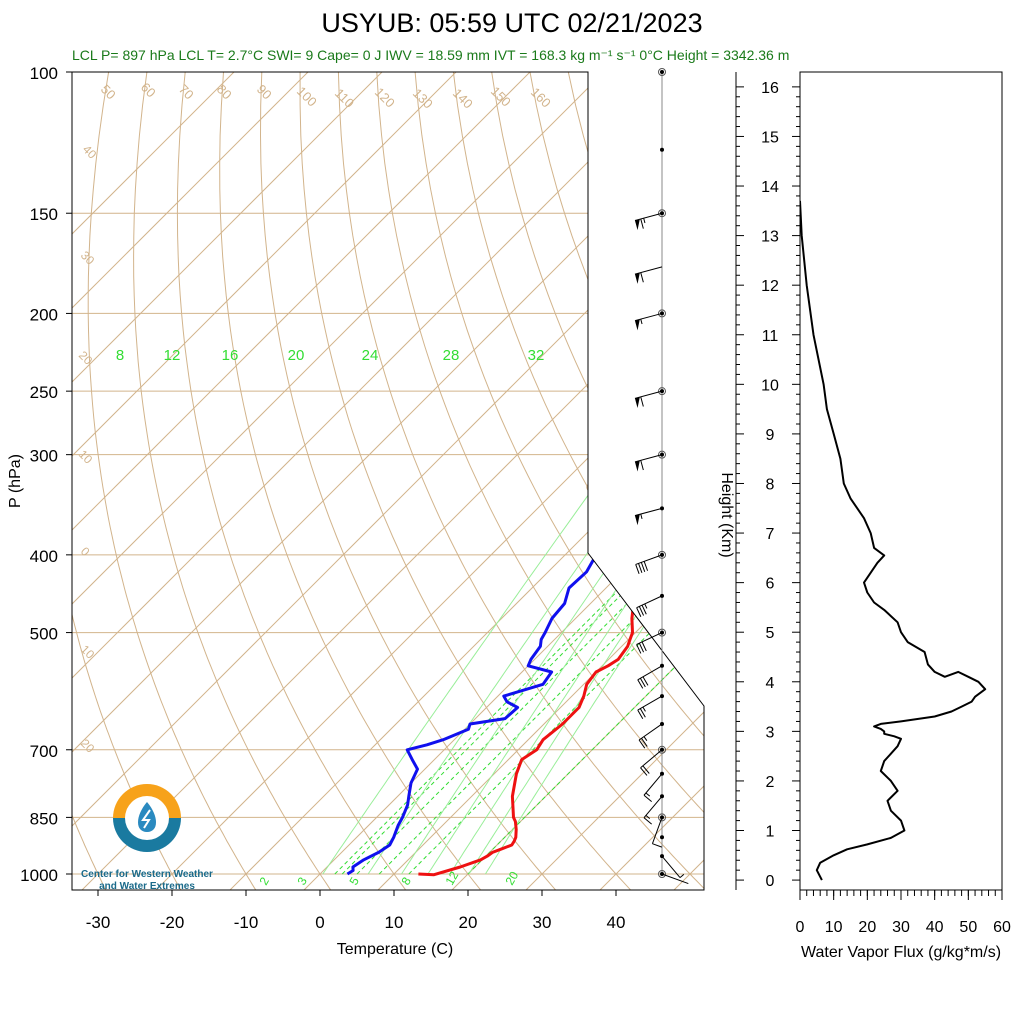 The height and width of the screenshot is (1024, 1024). Describe the element at coordinates (406, 880) in the screenshot. I see `moist-adiabat-label: 8` at that location.